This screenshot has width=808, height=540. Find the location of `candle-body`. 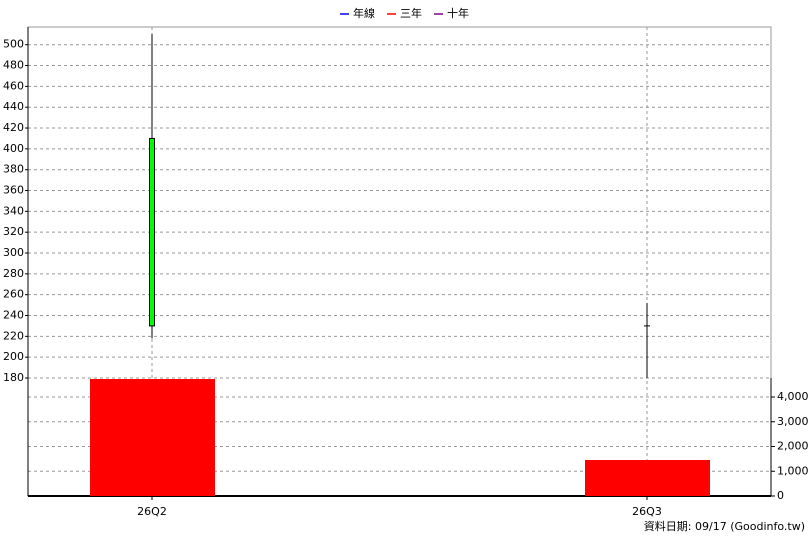

candle-body is located at coordinates (152, 232).